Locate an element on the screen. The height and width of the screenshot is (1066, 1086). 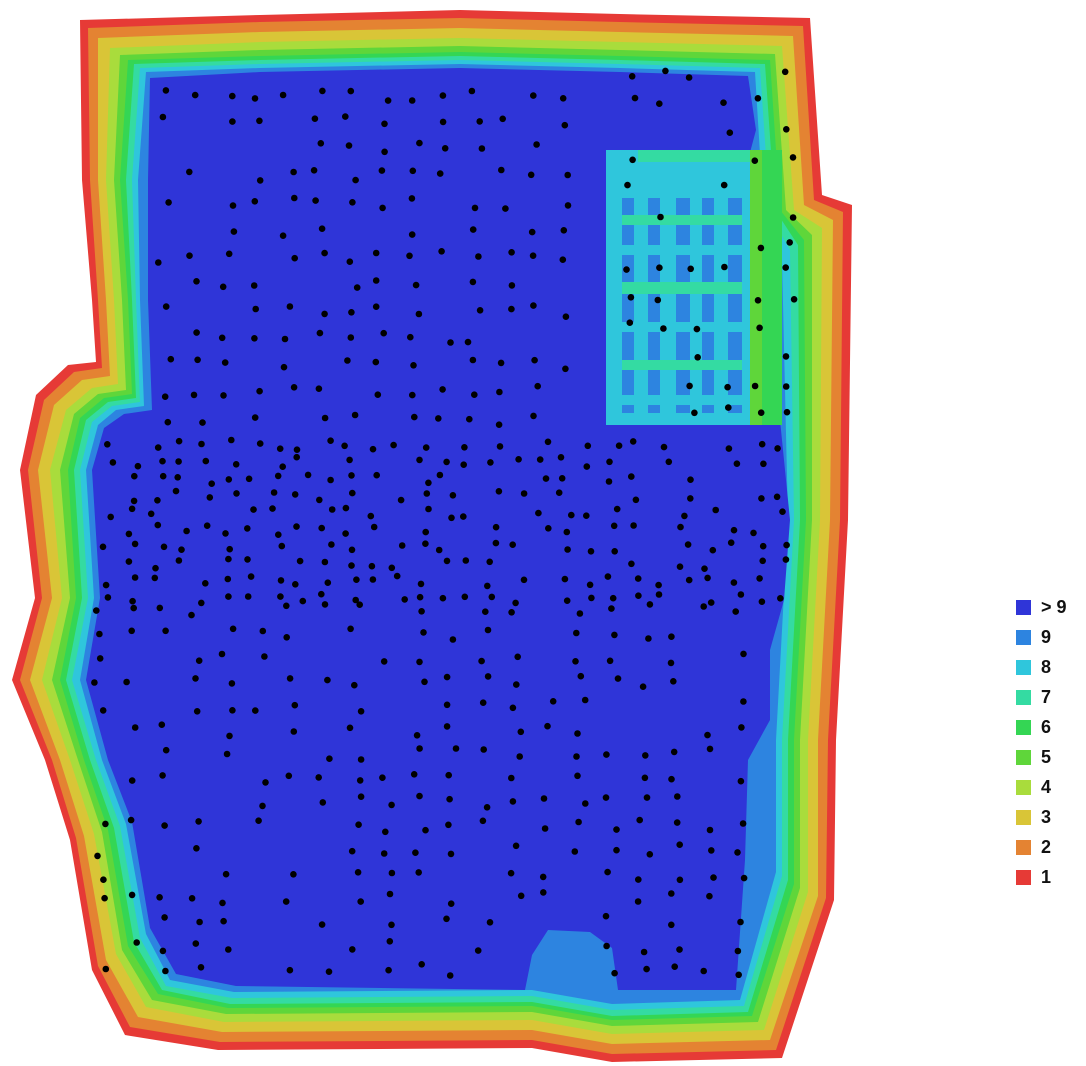
legend-swatch is located at coordinates (1023, 727).